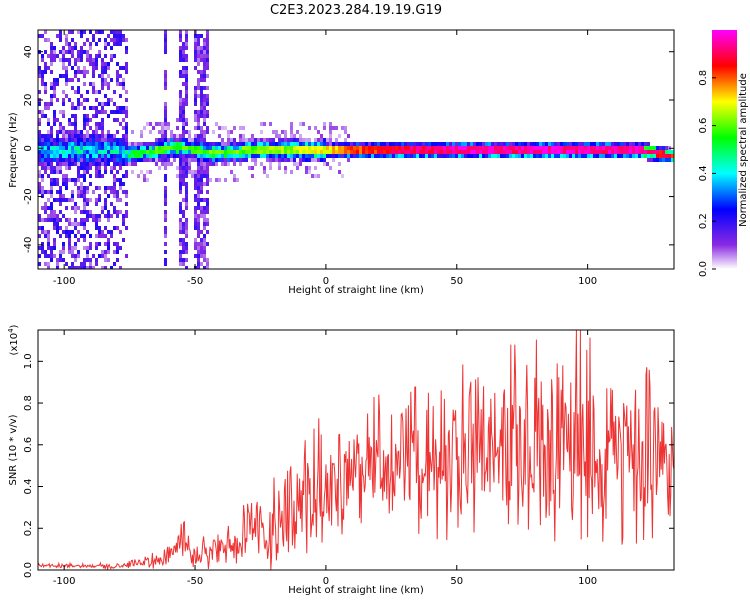 This screenshot has height=600, width=750. What do you see at coordinates (356, 590) in the screenshot?
I see `snr-x-label: Height of straight line (km)` at bounding box center [356, 590].